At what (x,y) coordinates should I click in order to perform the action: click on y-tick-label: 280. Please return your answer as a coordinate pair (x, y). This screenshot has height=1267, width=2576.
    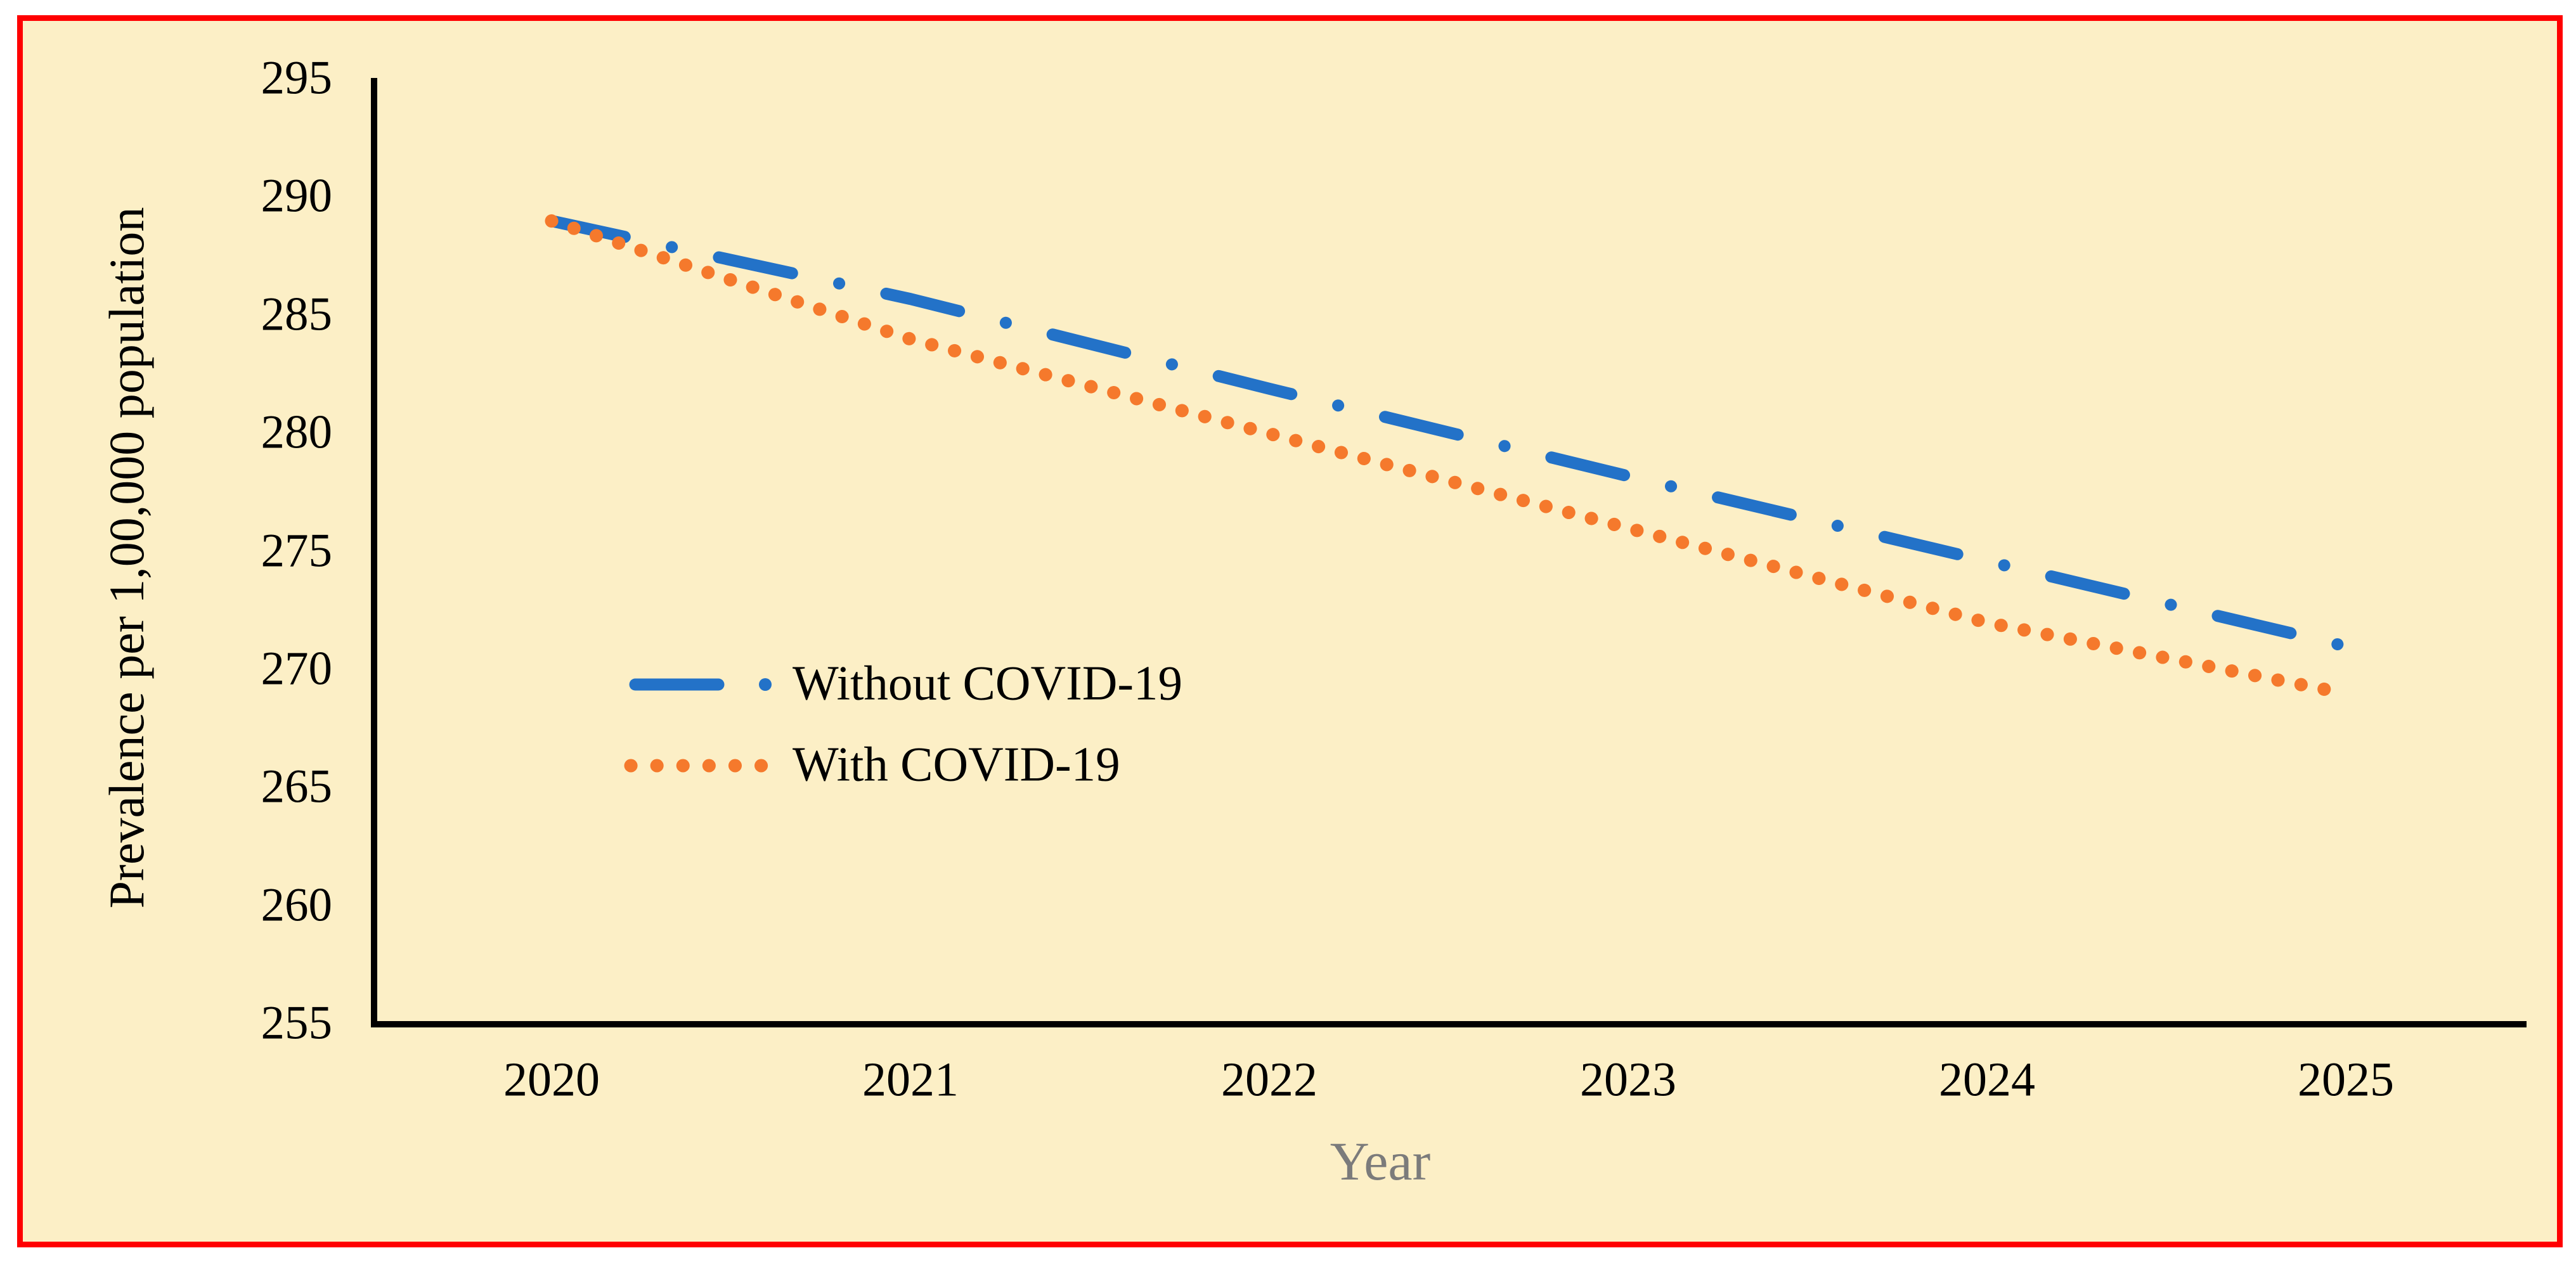
    Looking at the image, I should click on (297, 432).